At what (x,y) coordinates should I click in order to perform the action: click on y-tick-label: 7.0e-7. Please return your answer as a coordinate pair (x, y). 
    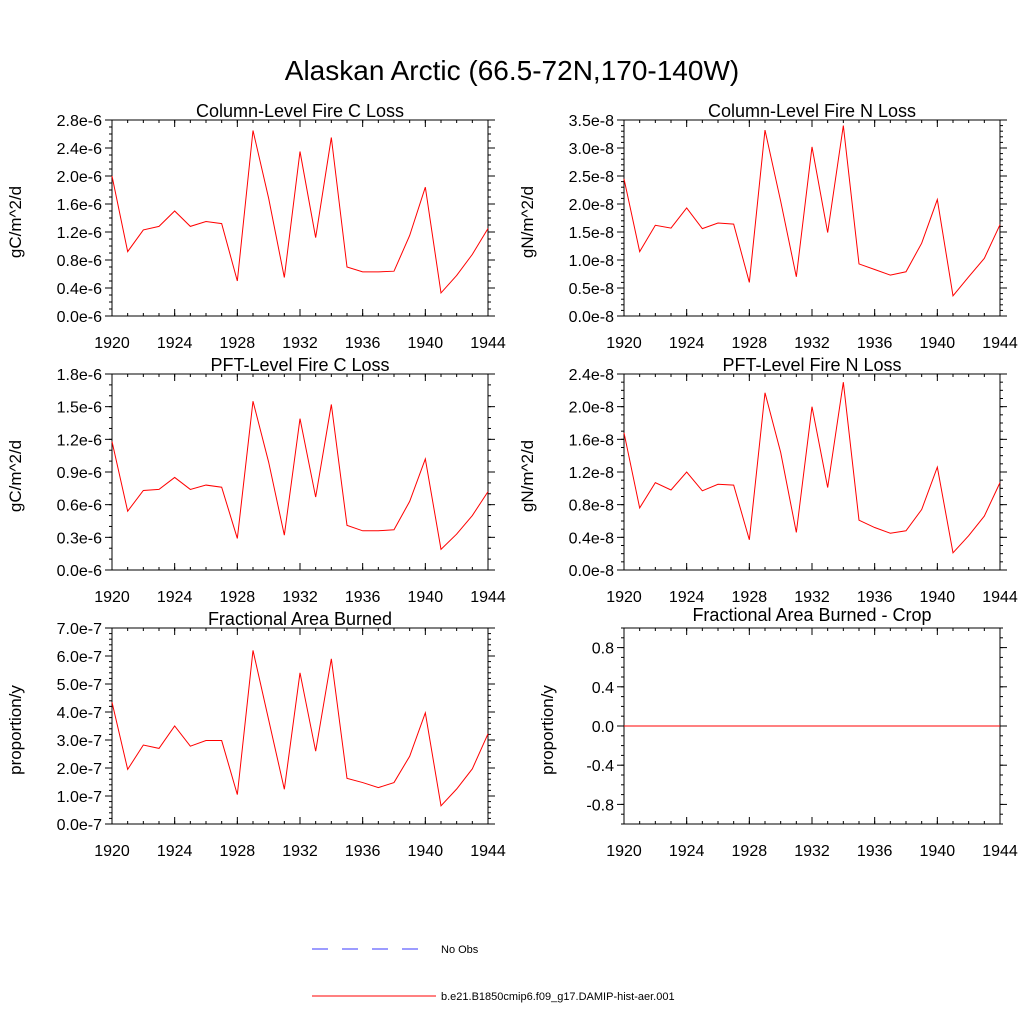
    Looking at the image, I should click on (79, 629).